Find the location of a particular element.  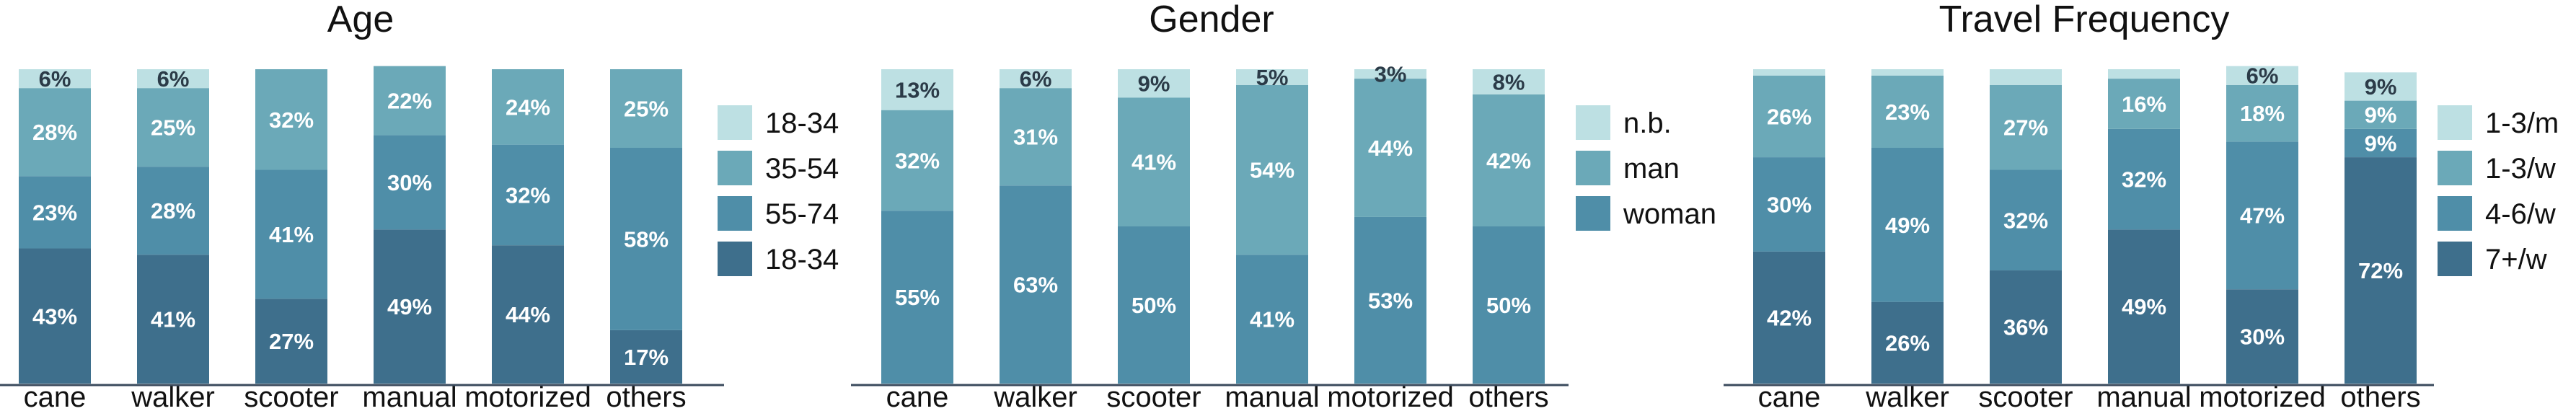

data-label: 28% is located at coordinates (173, 211).